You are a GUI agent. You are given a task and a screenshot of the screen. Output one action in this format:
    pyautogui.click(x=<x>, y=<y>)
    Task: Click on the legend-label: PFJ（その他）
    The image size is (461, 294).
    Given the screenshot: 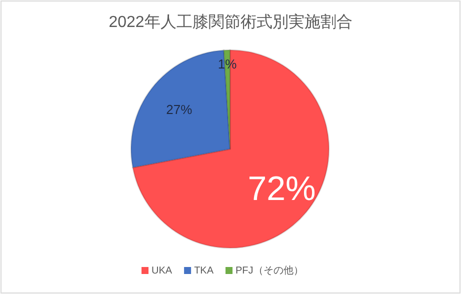 What is the action you would take?
    pyautogui.click(x=270, y=270)
    